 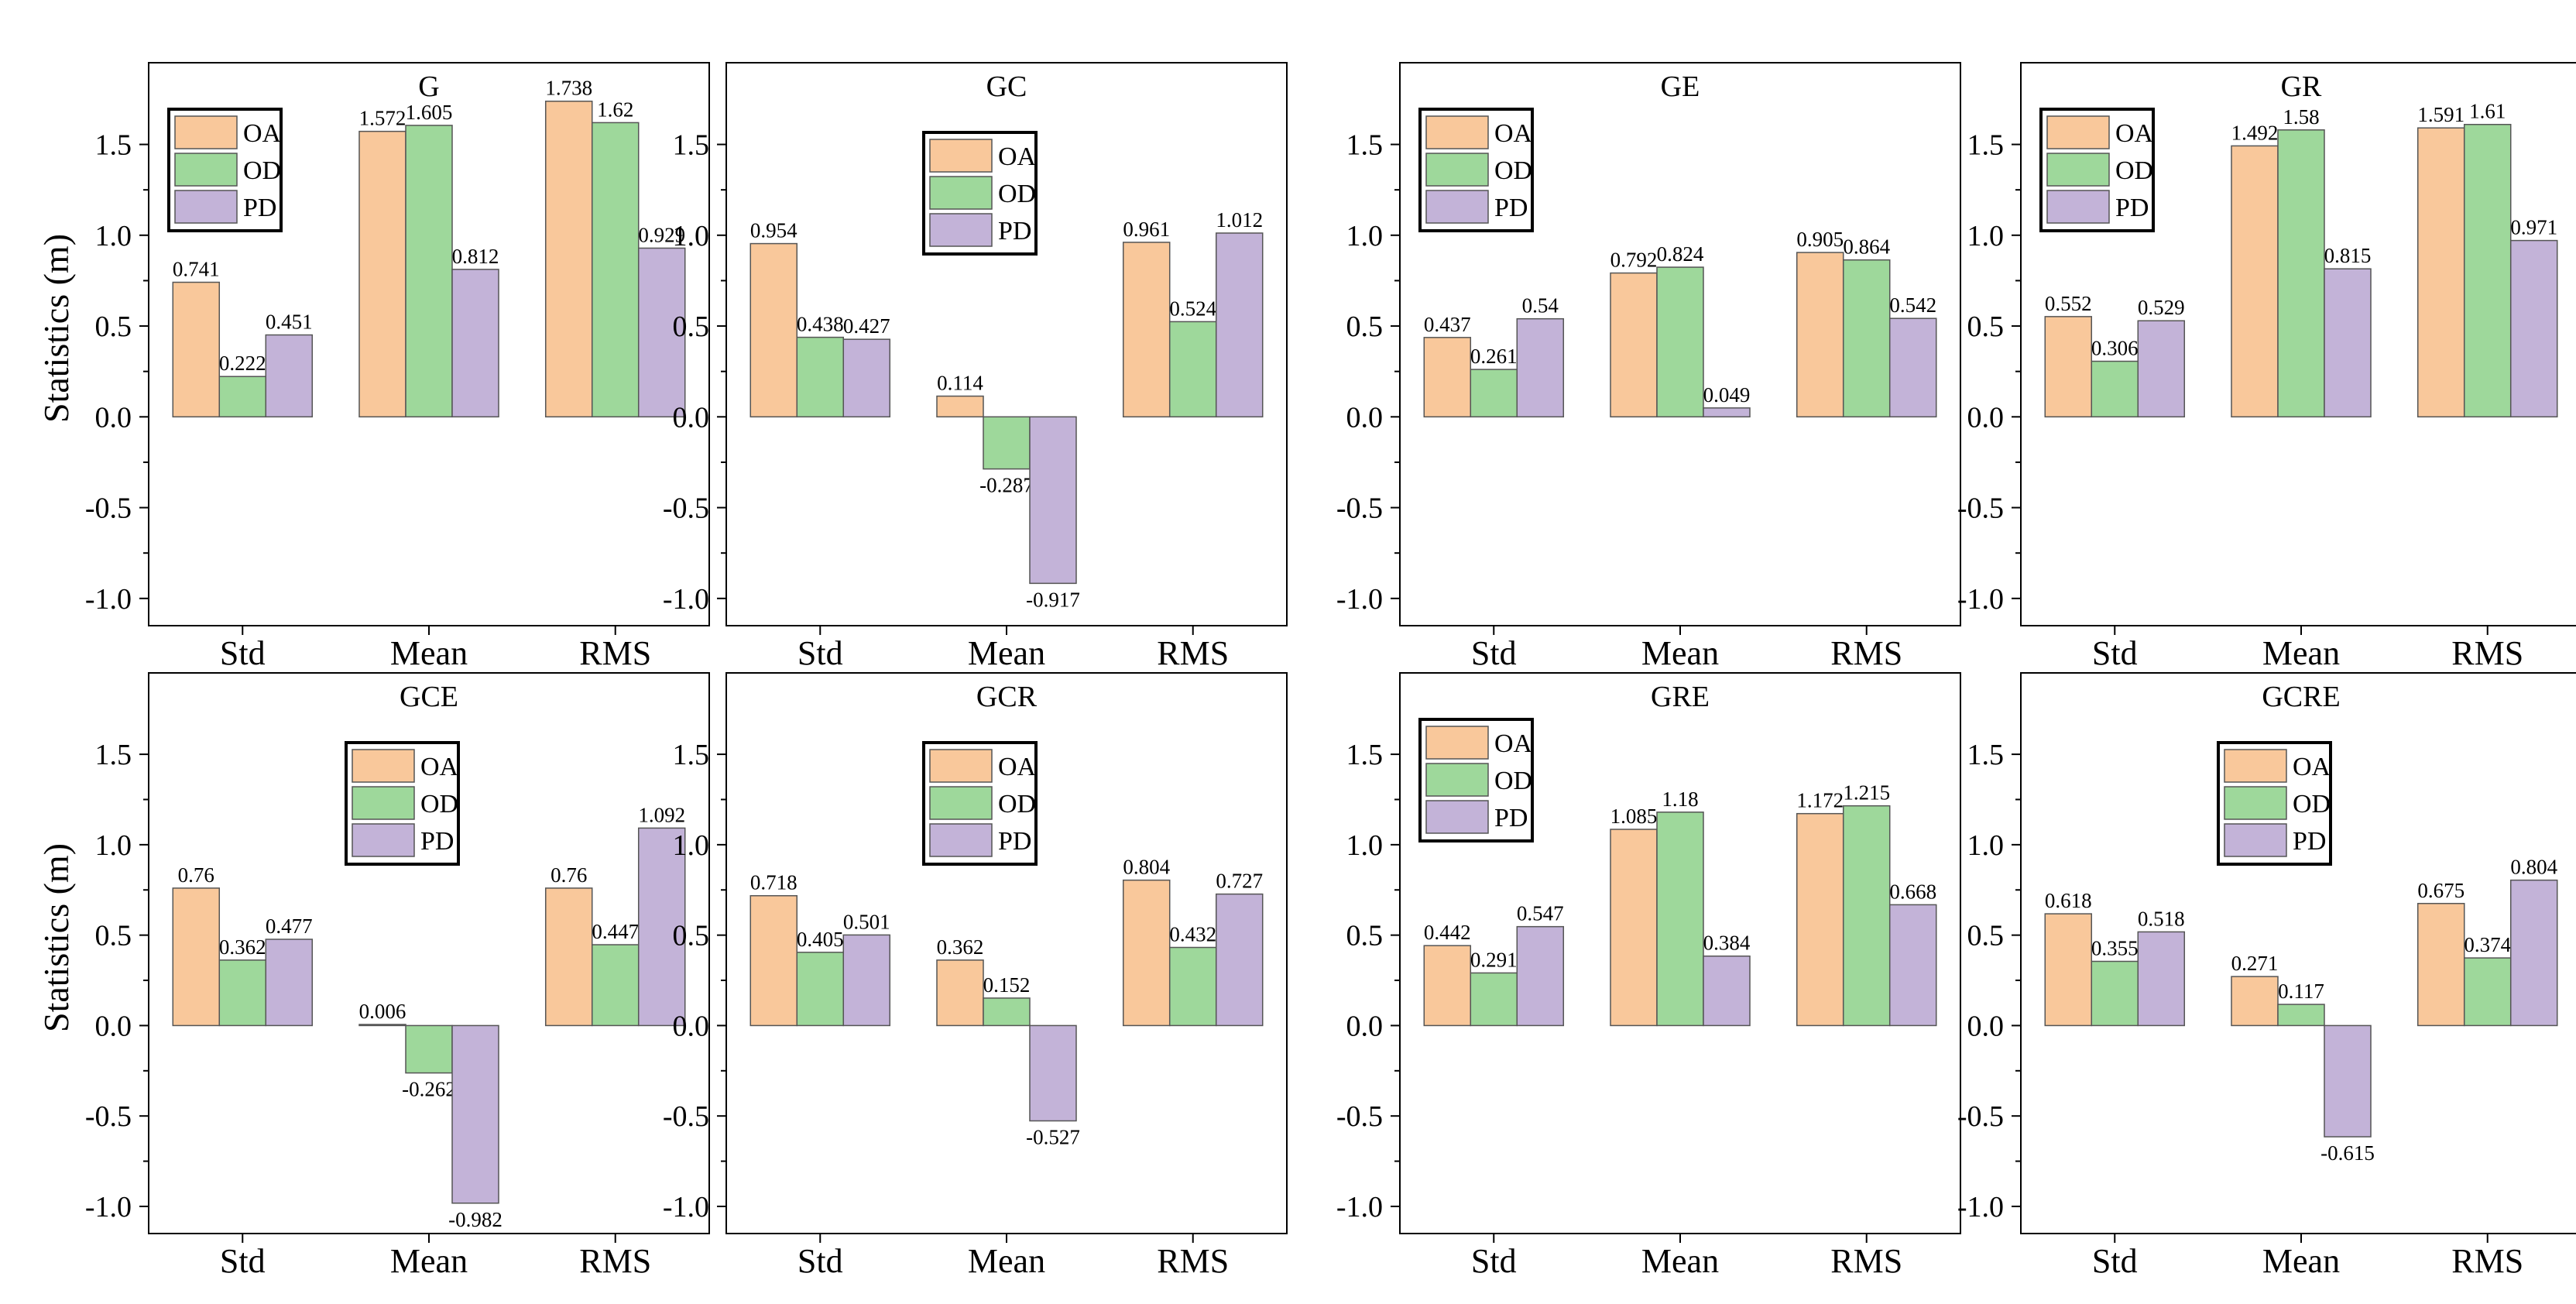 What do you see at coordinates (1820, 800) in the screenshot?
I see `data-label: 1.172` at bounding box center [1820, 800].